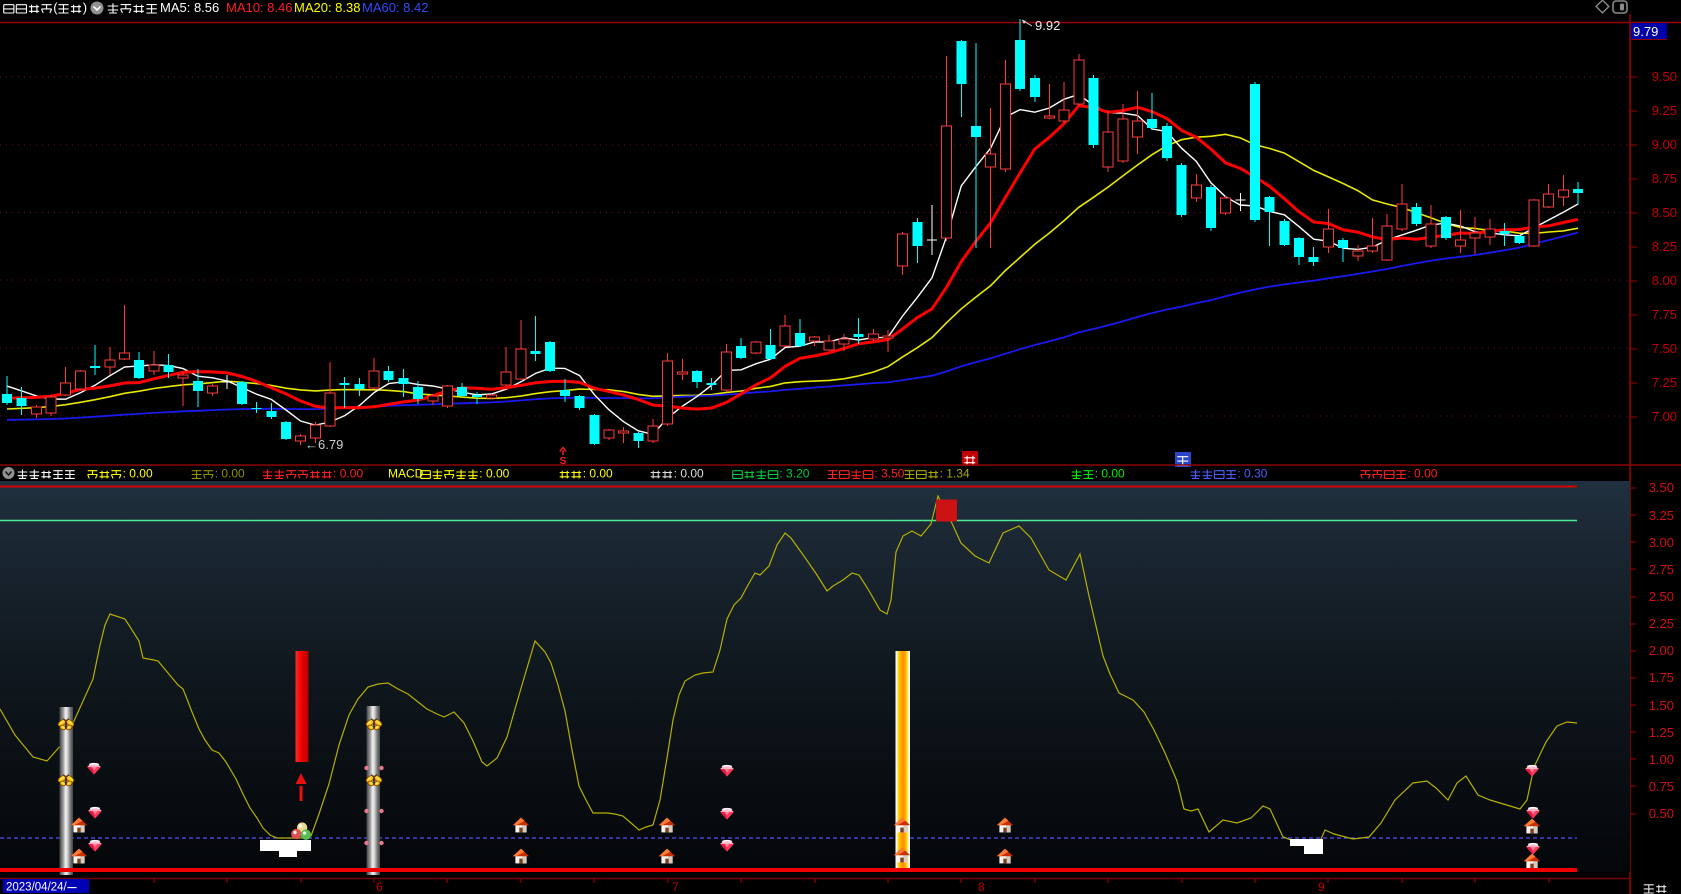 The height and width of the screenshot is (894, 1681). Describe the element at coordinates (889, 474) in the screenshot. I see `svg-text:: 3.50: : 3.50` at that location.